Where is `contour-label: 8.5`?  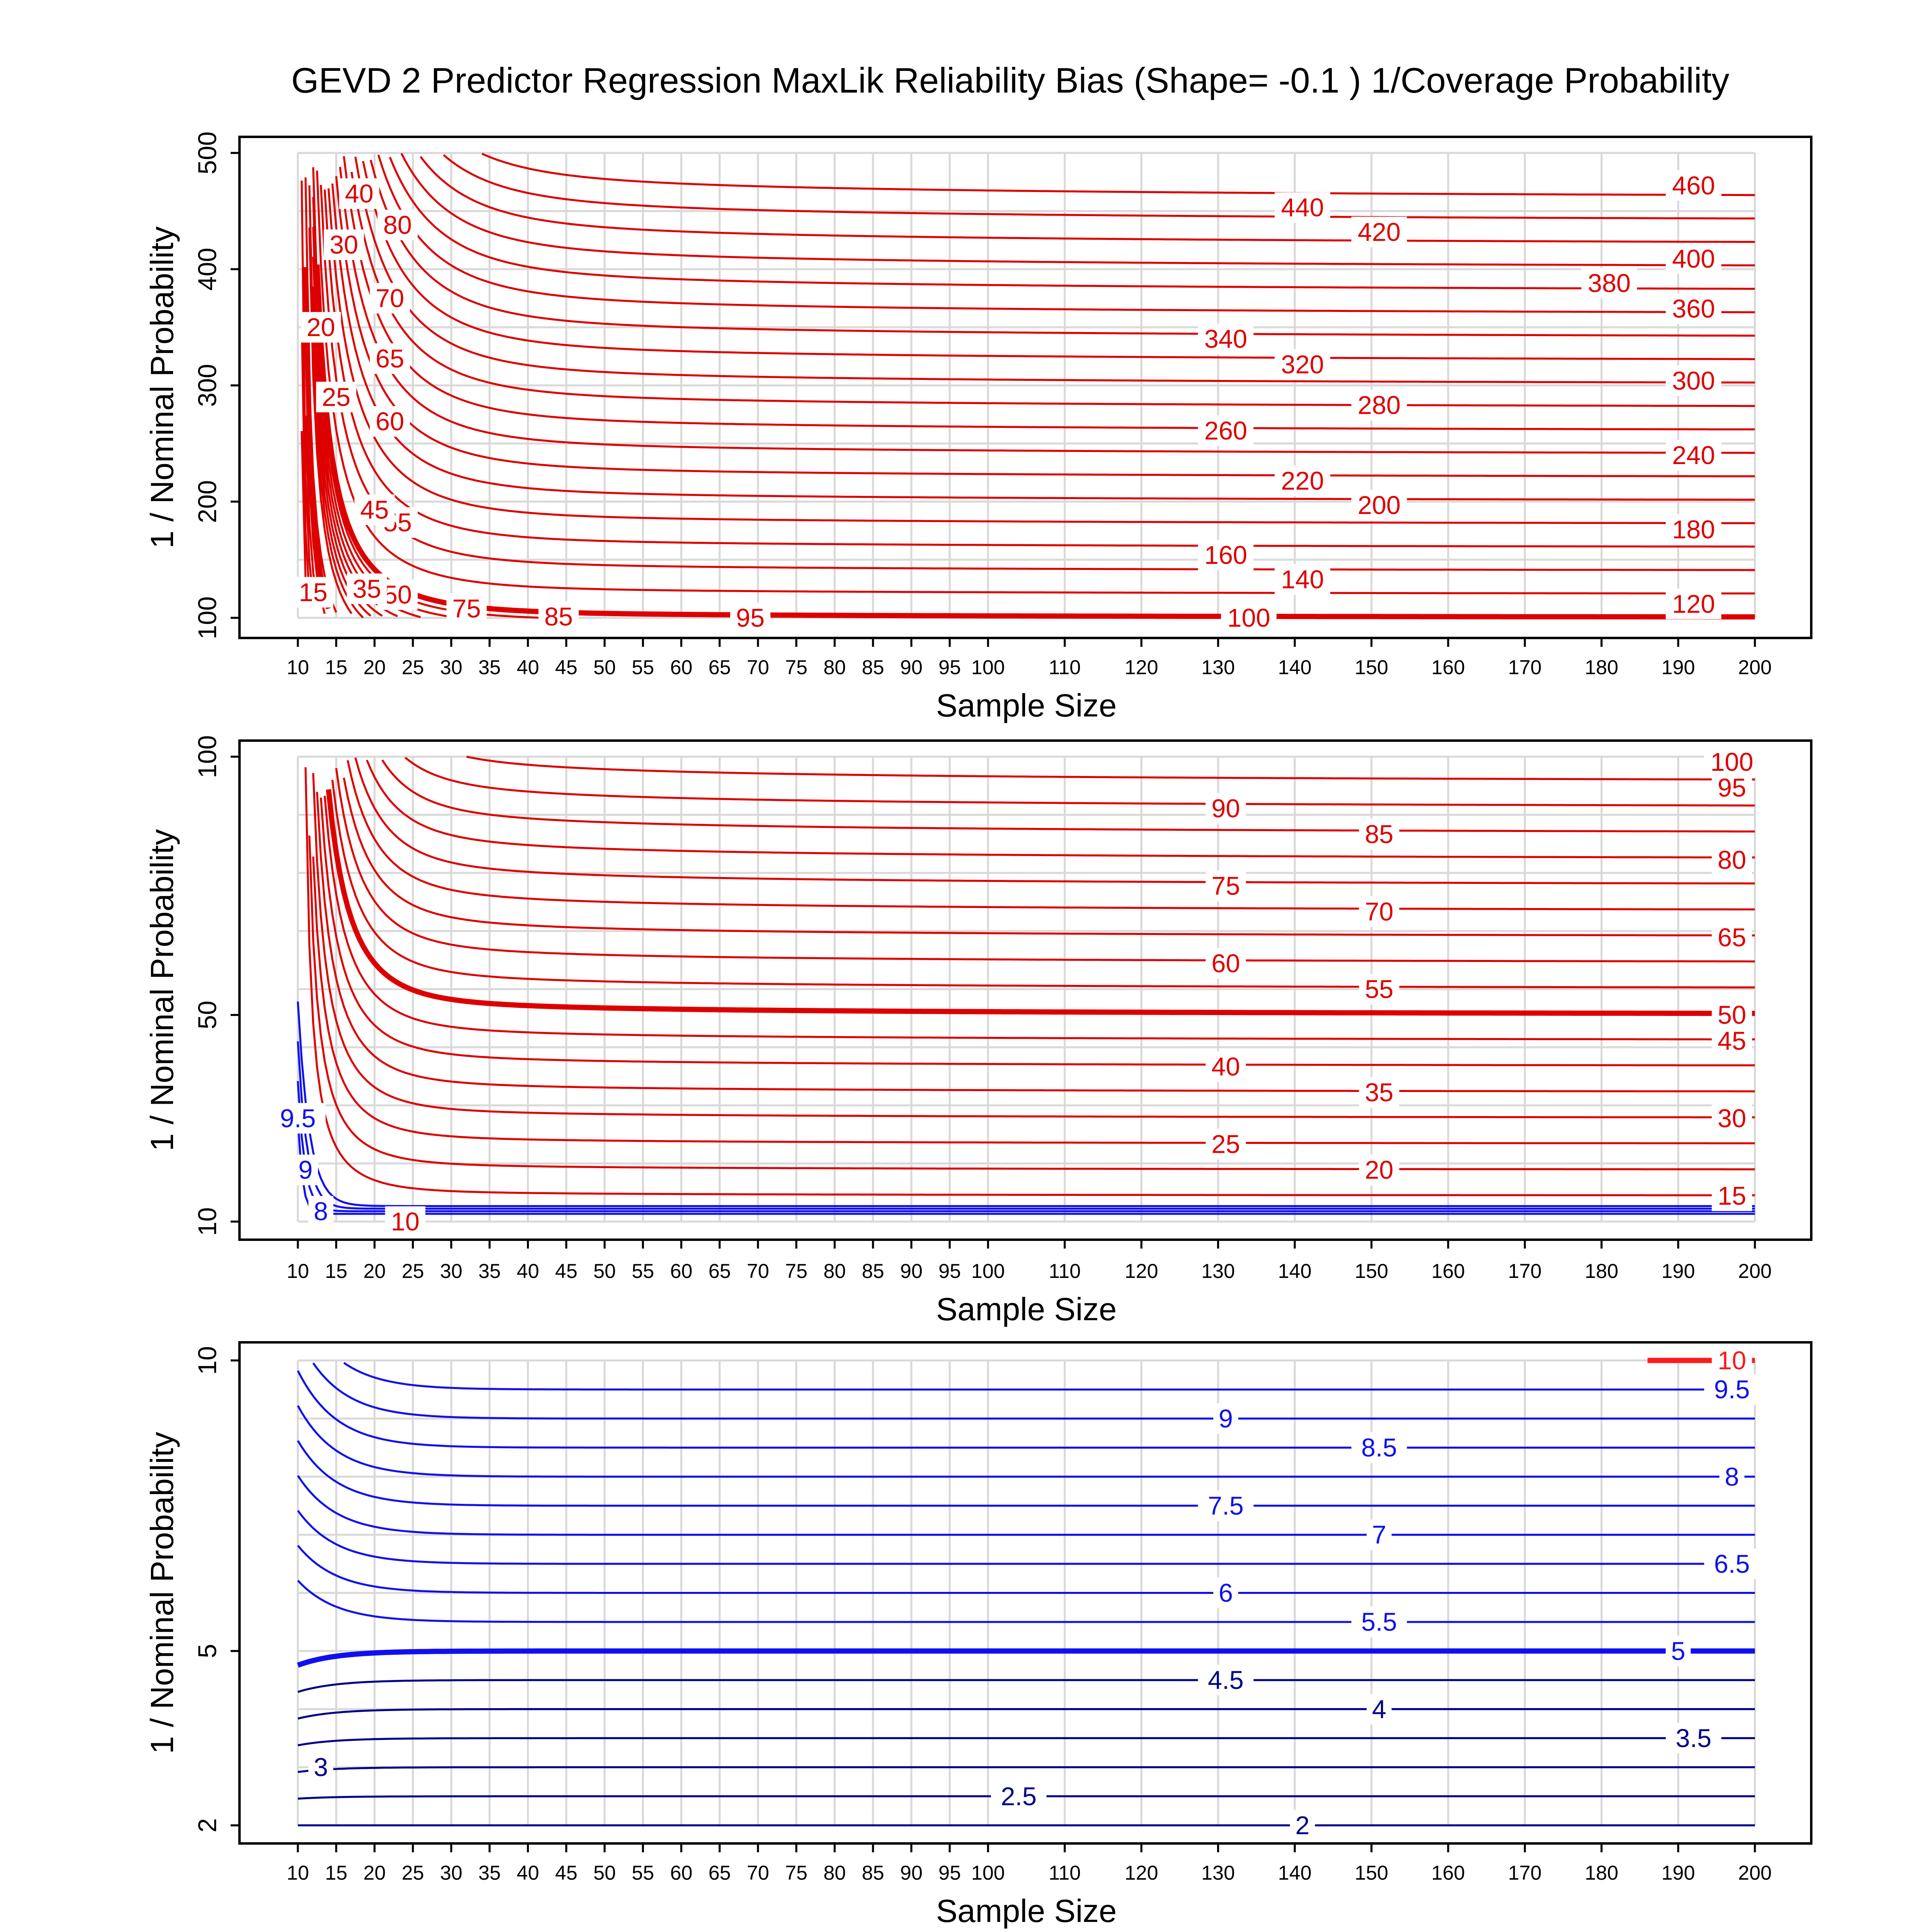
contour-label: 8.5 is located at coordinates (1379, 1447).